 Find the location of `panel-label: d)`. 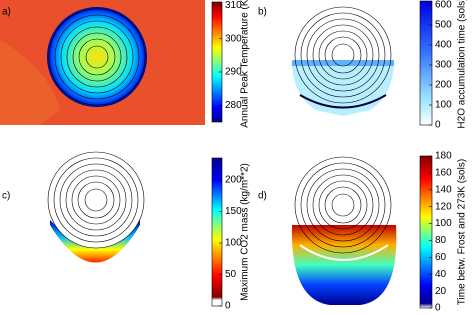

panel-label: d) is located at coordinates (262, 196).